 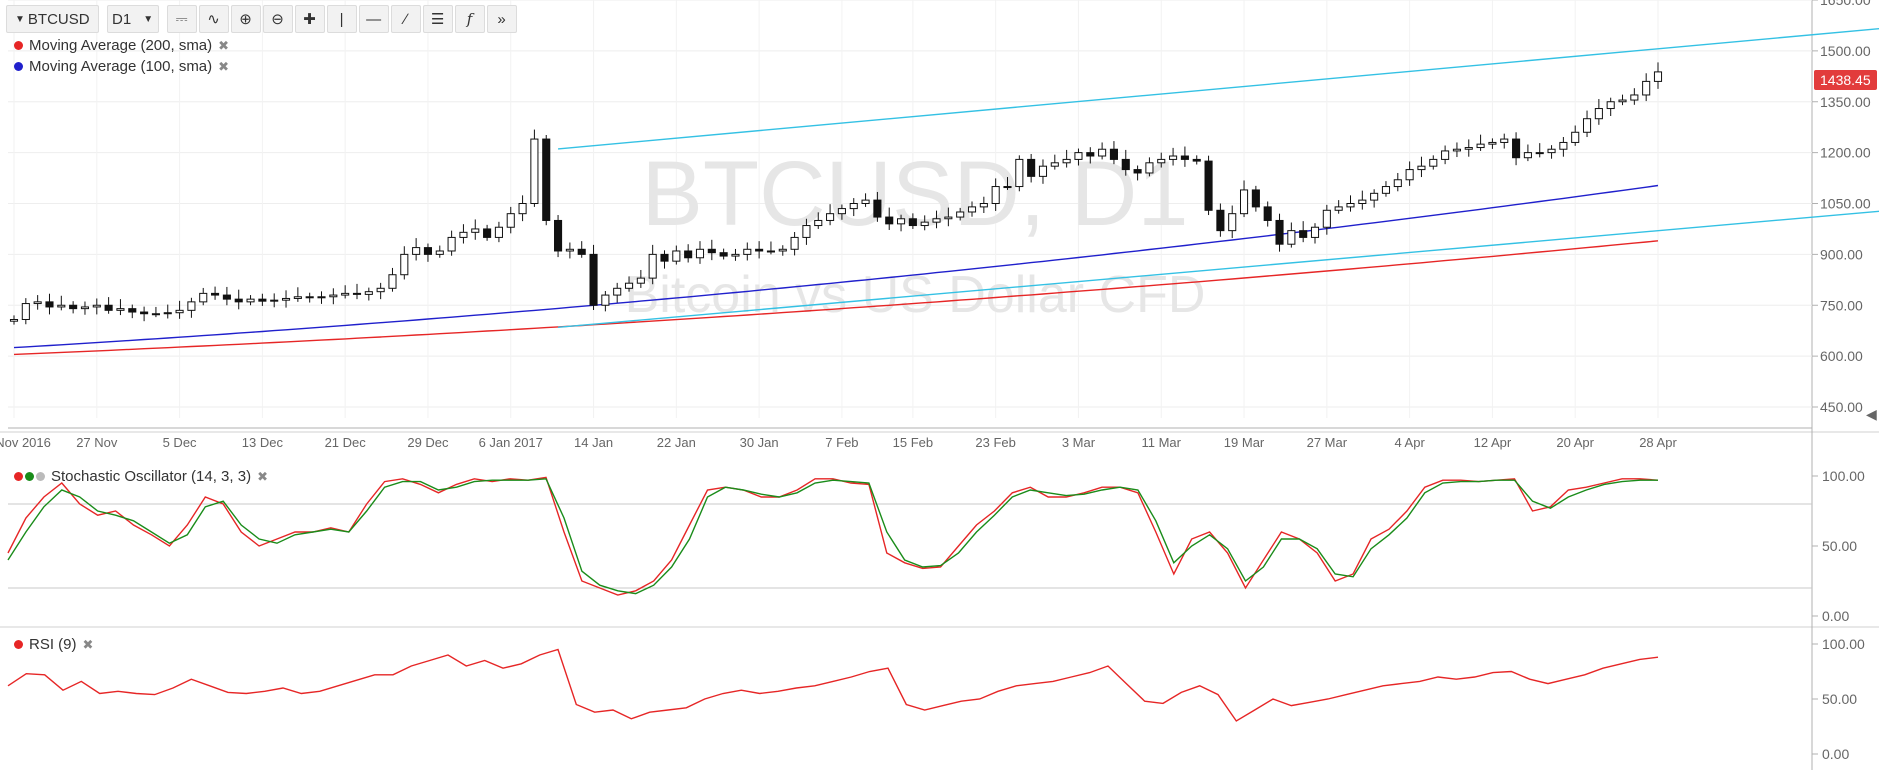 I want to click on crosshair-icon: ✚, so click(x=309, y=19).